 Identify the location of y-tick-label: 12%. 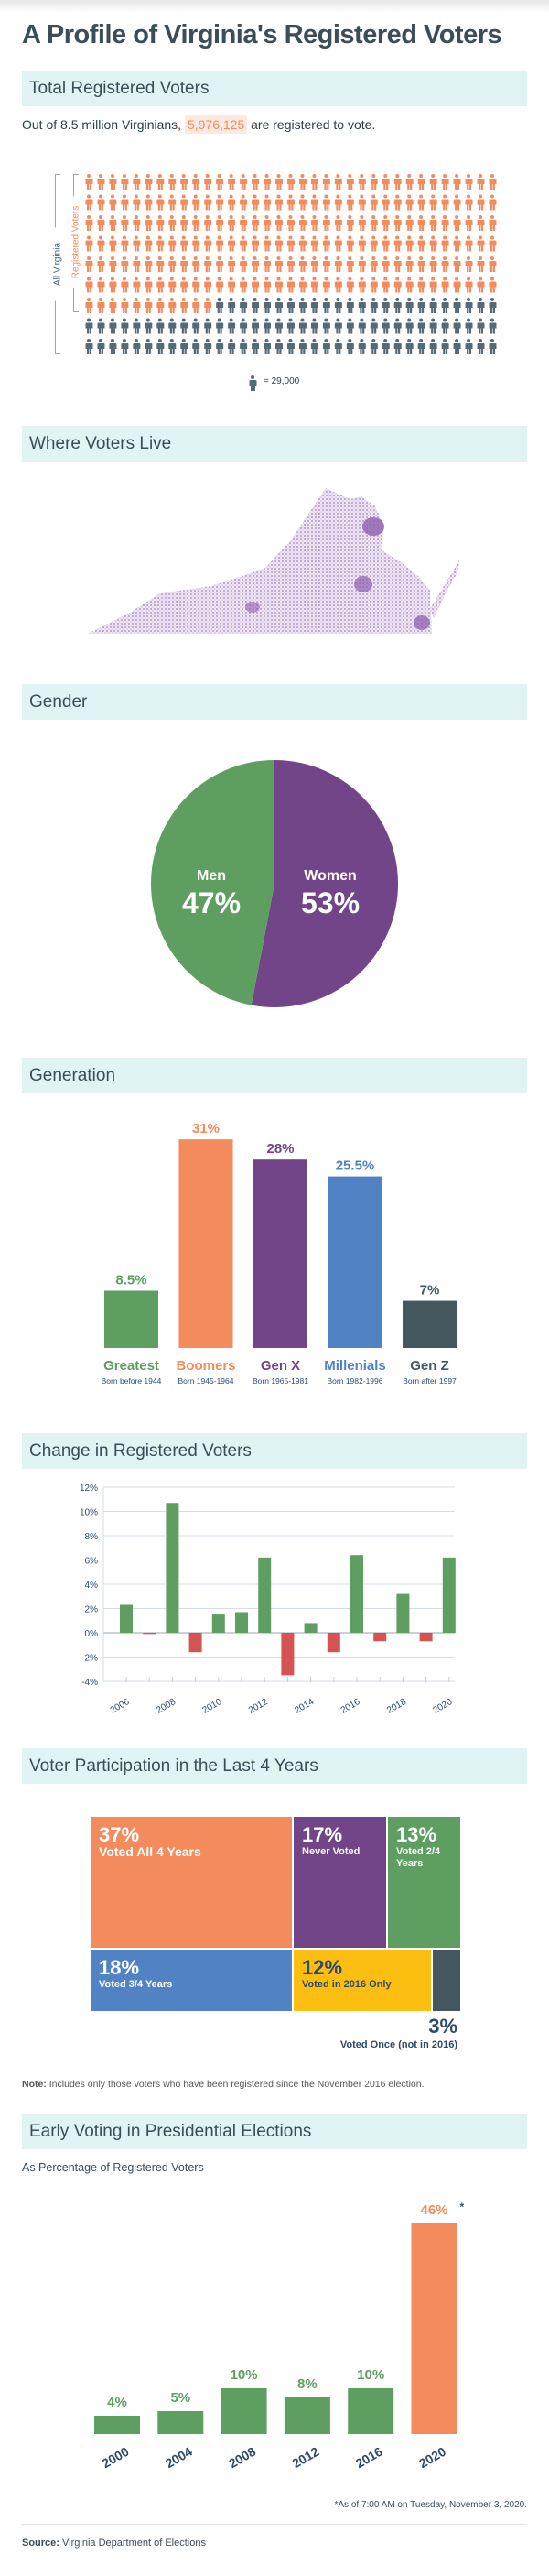
(89, 1489).